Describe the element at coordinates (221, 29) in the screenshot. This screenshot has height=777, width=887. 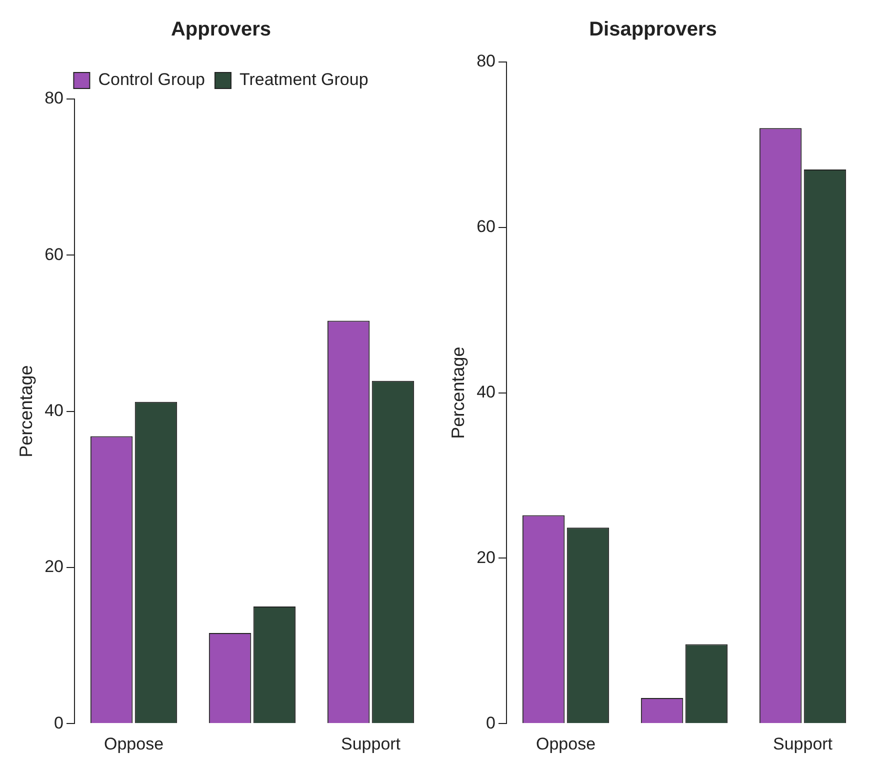
I see `chart-title: Approvers` at that location.